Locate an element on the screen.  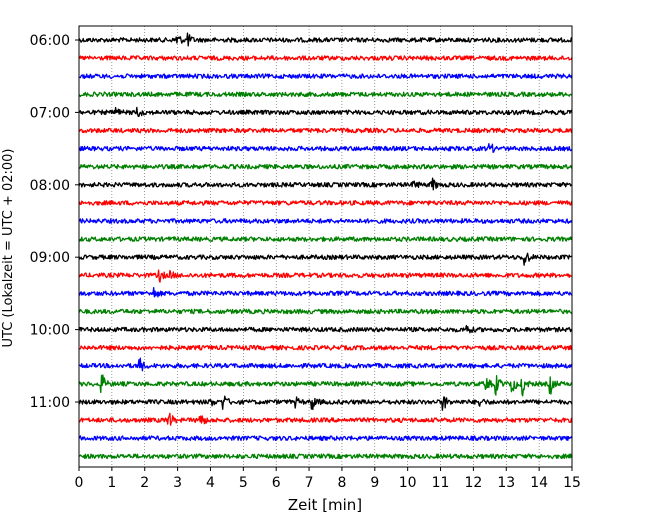
x-tick-label: 13 is located at coordinates (506, 483).